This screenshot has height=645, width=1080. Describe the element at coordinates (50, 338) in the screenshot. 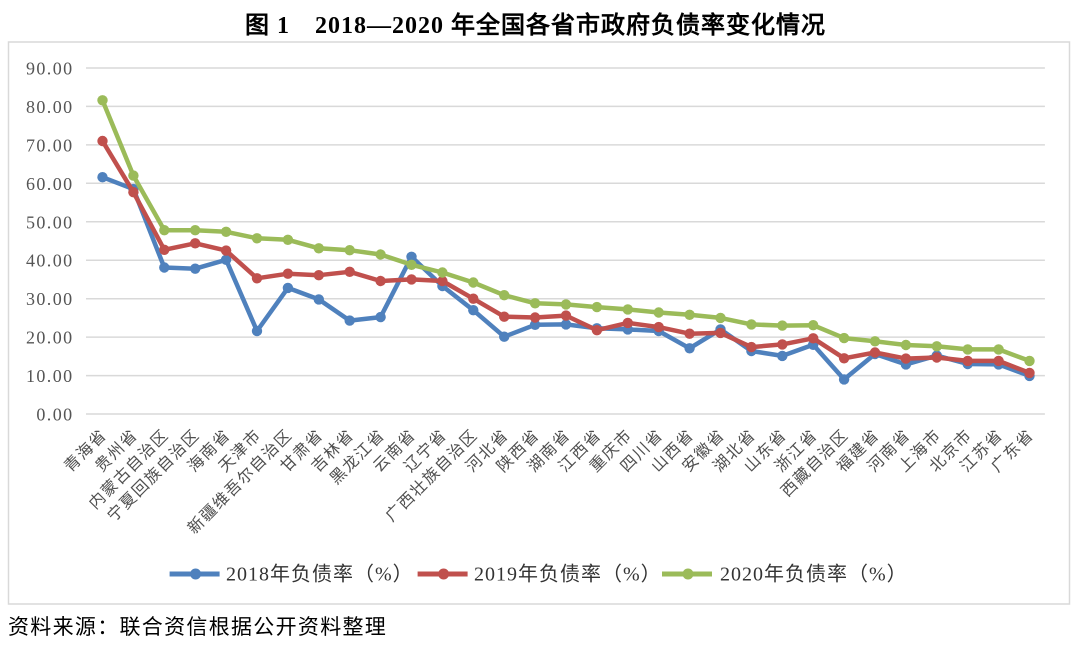

I see `svg-text: 20.00` at that location.